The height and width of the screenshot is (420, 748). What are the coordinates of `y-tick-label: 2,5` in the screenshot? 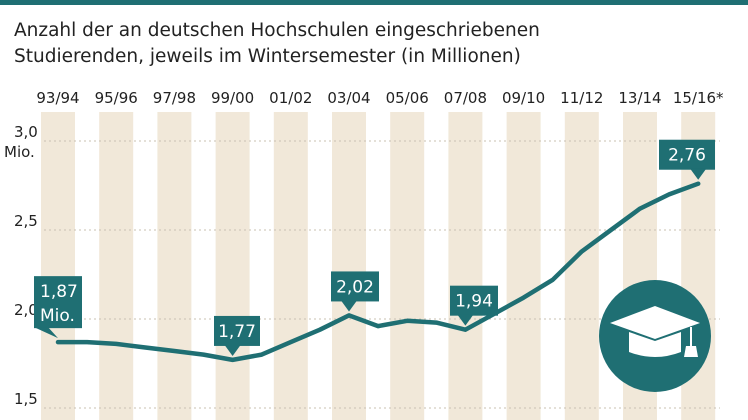 It's located at (26, 221).